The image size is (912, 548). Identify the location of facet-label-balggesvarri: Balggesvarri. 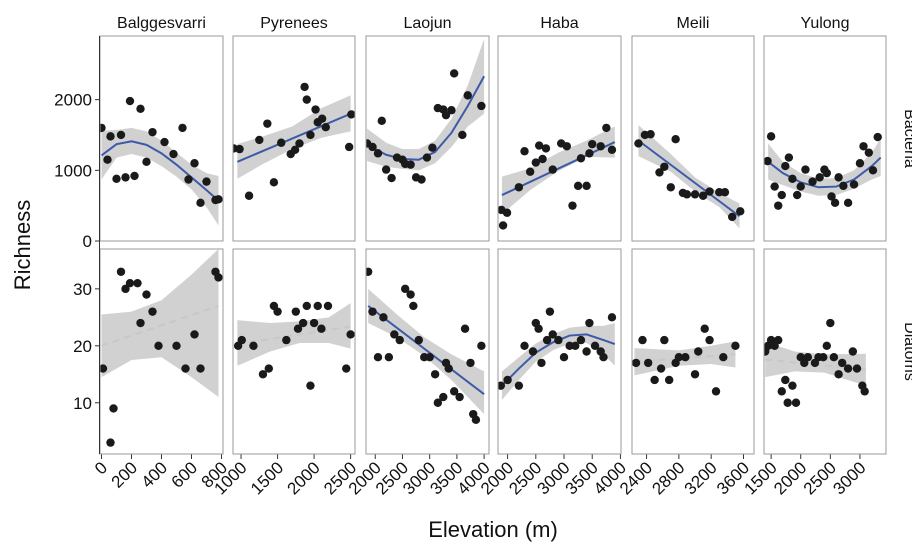
(161, 23).